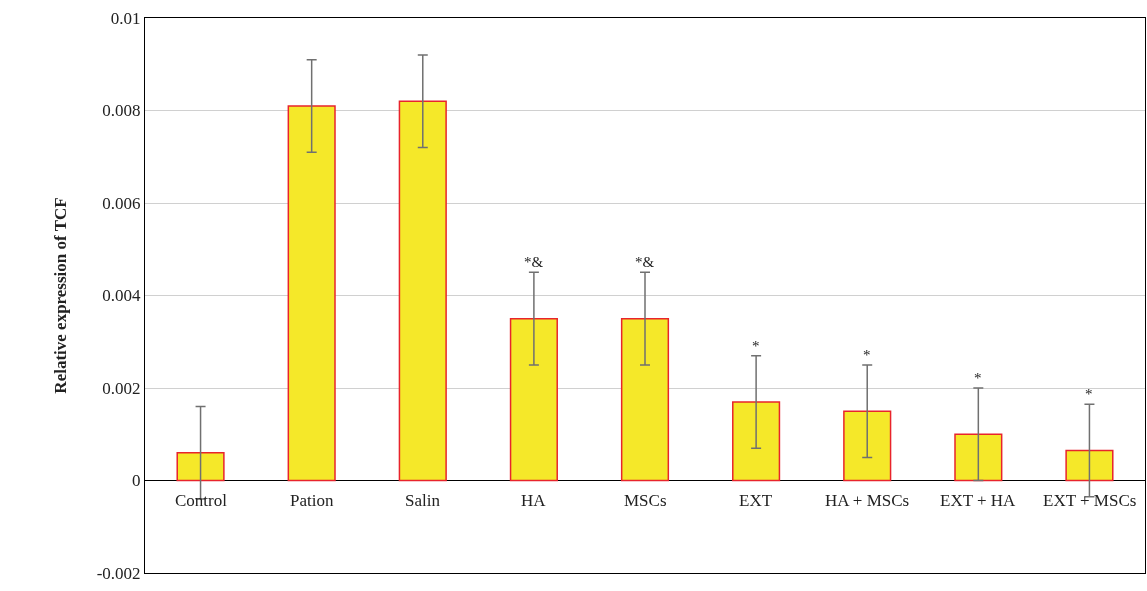 This screenshot has width=1147, height=591. I want to click on y-tick-label: 0.002, so click(121, 388).